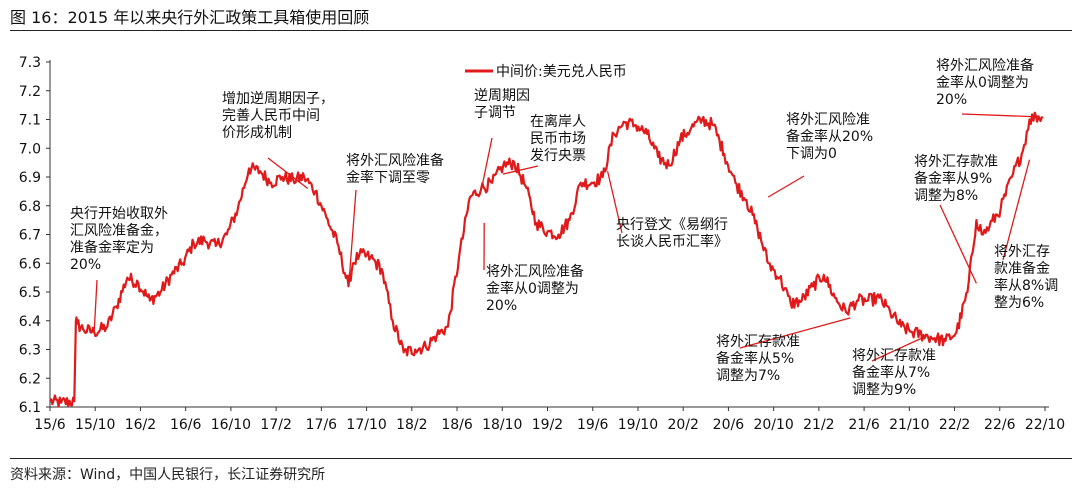  What do you see at coordinates (186, 425) in the screenshot?
I see `x-tick-label: 16/6` at bounding box center [186, 425].